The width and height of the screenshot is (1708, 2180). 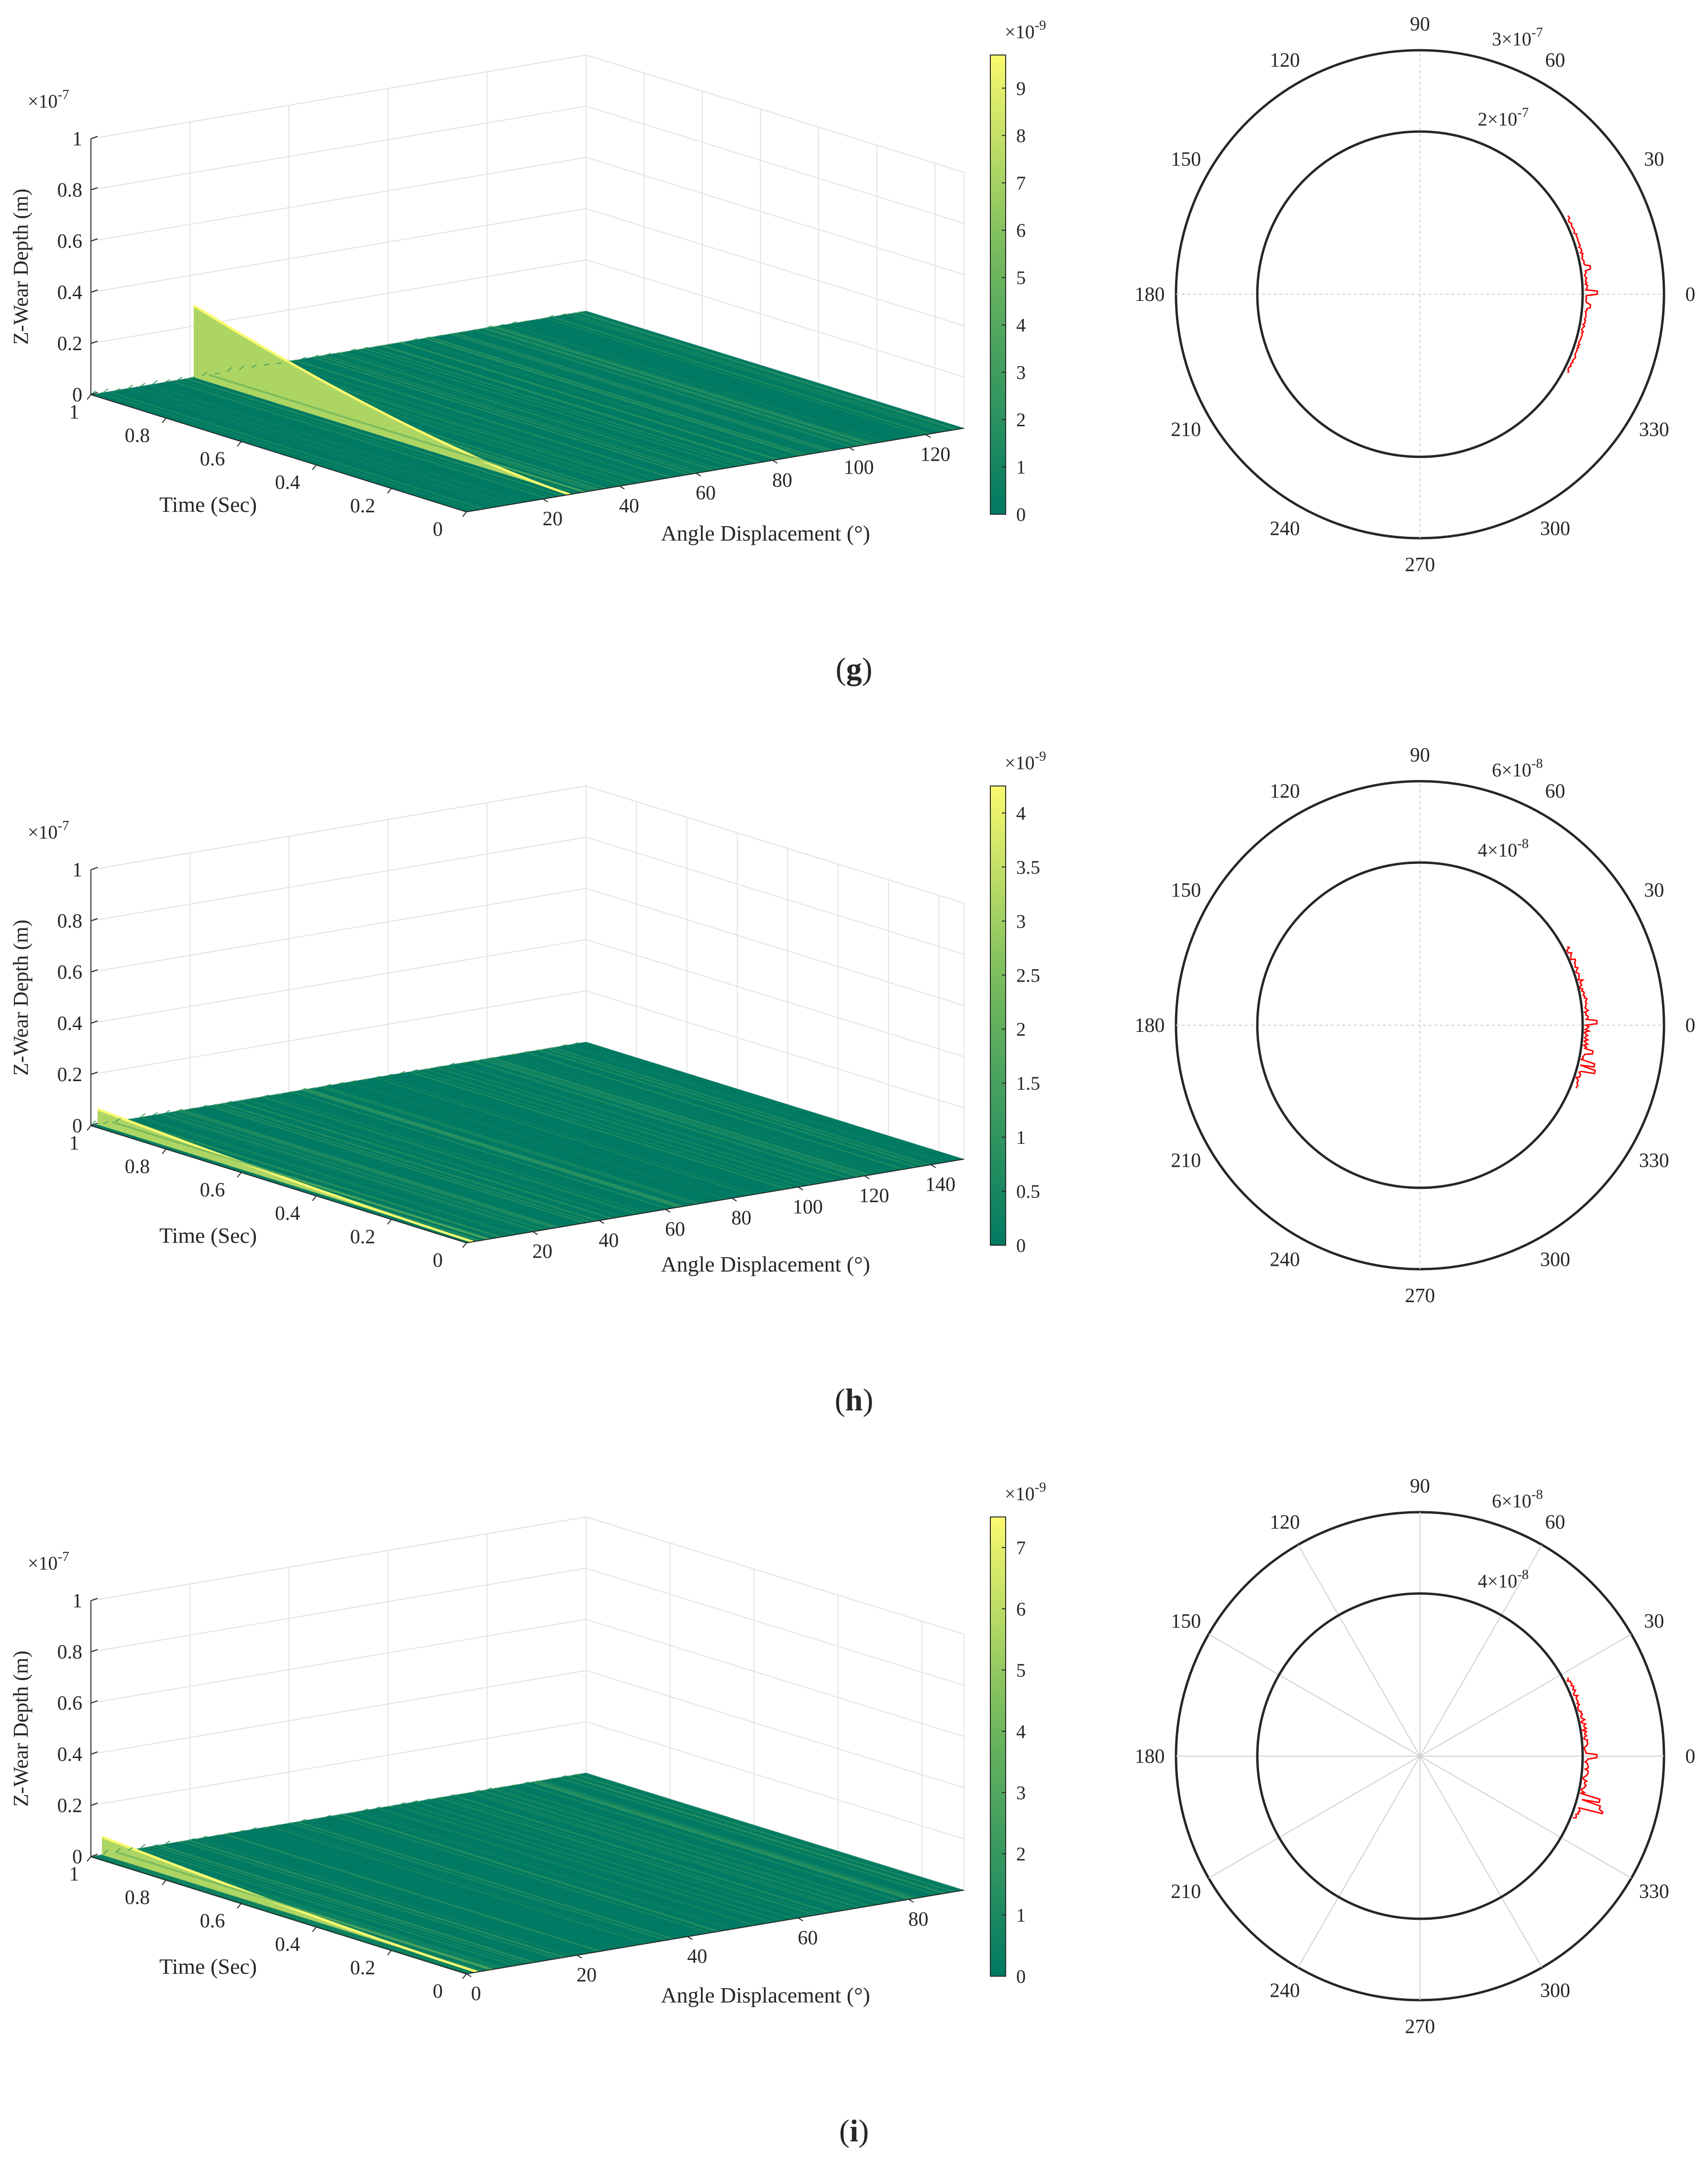 What do you see at coordinates (1654, 891) in the screenshot?
I see `polar-angle-label: 30` at bounding box center [1654, 891].